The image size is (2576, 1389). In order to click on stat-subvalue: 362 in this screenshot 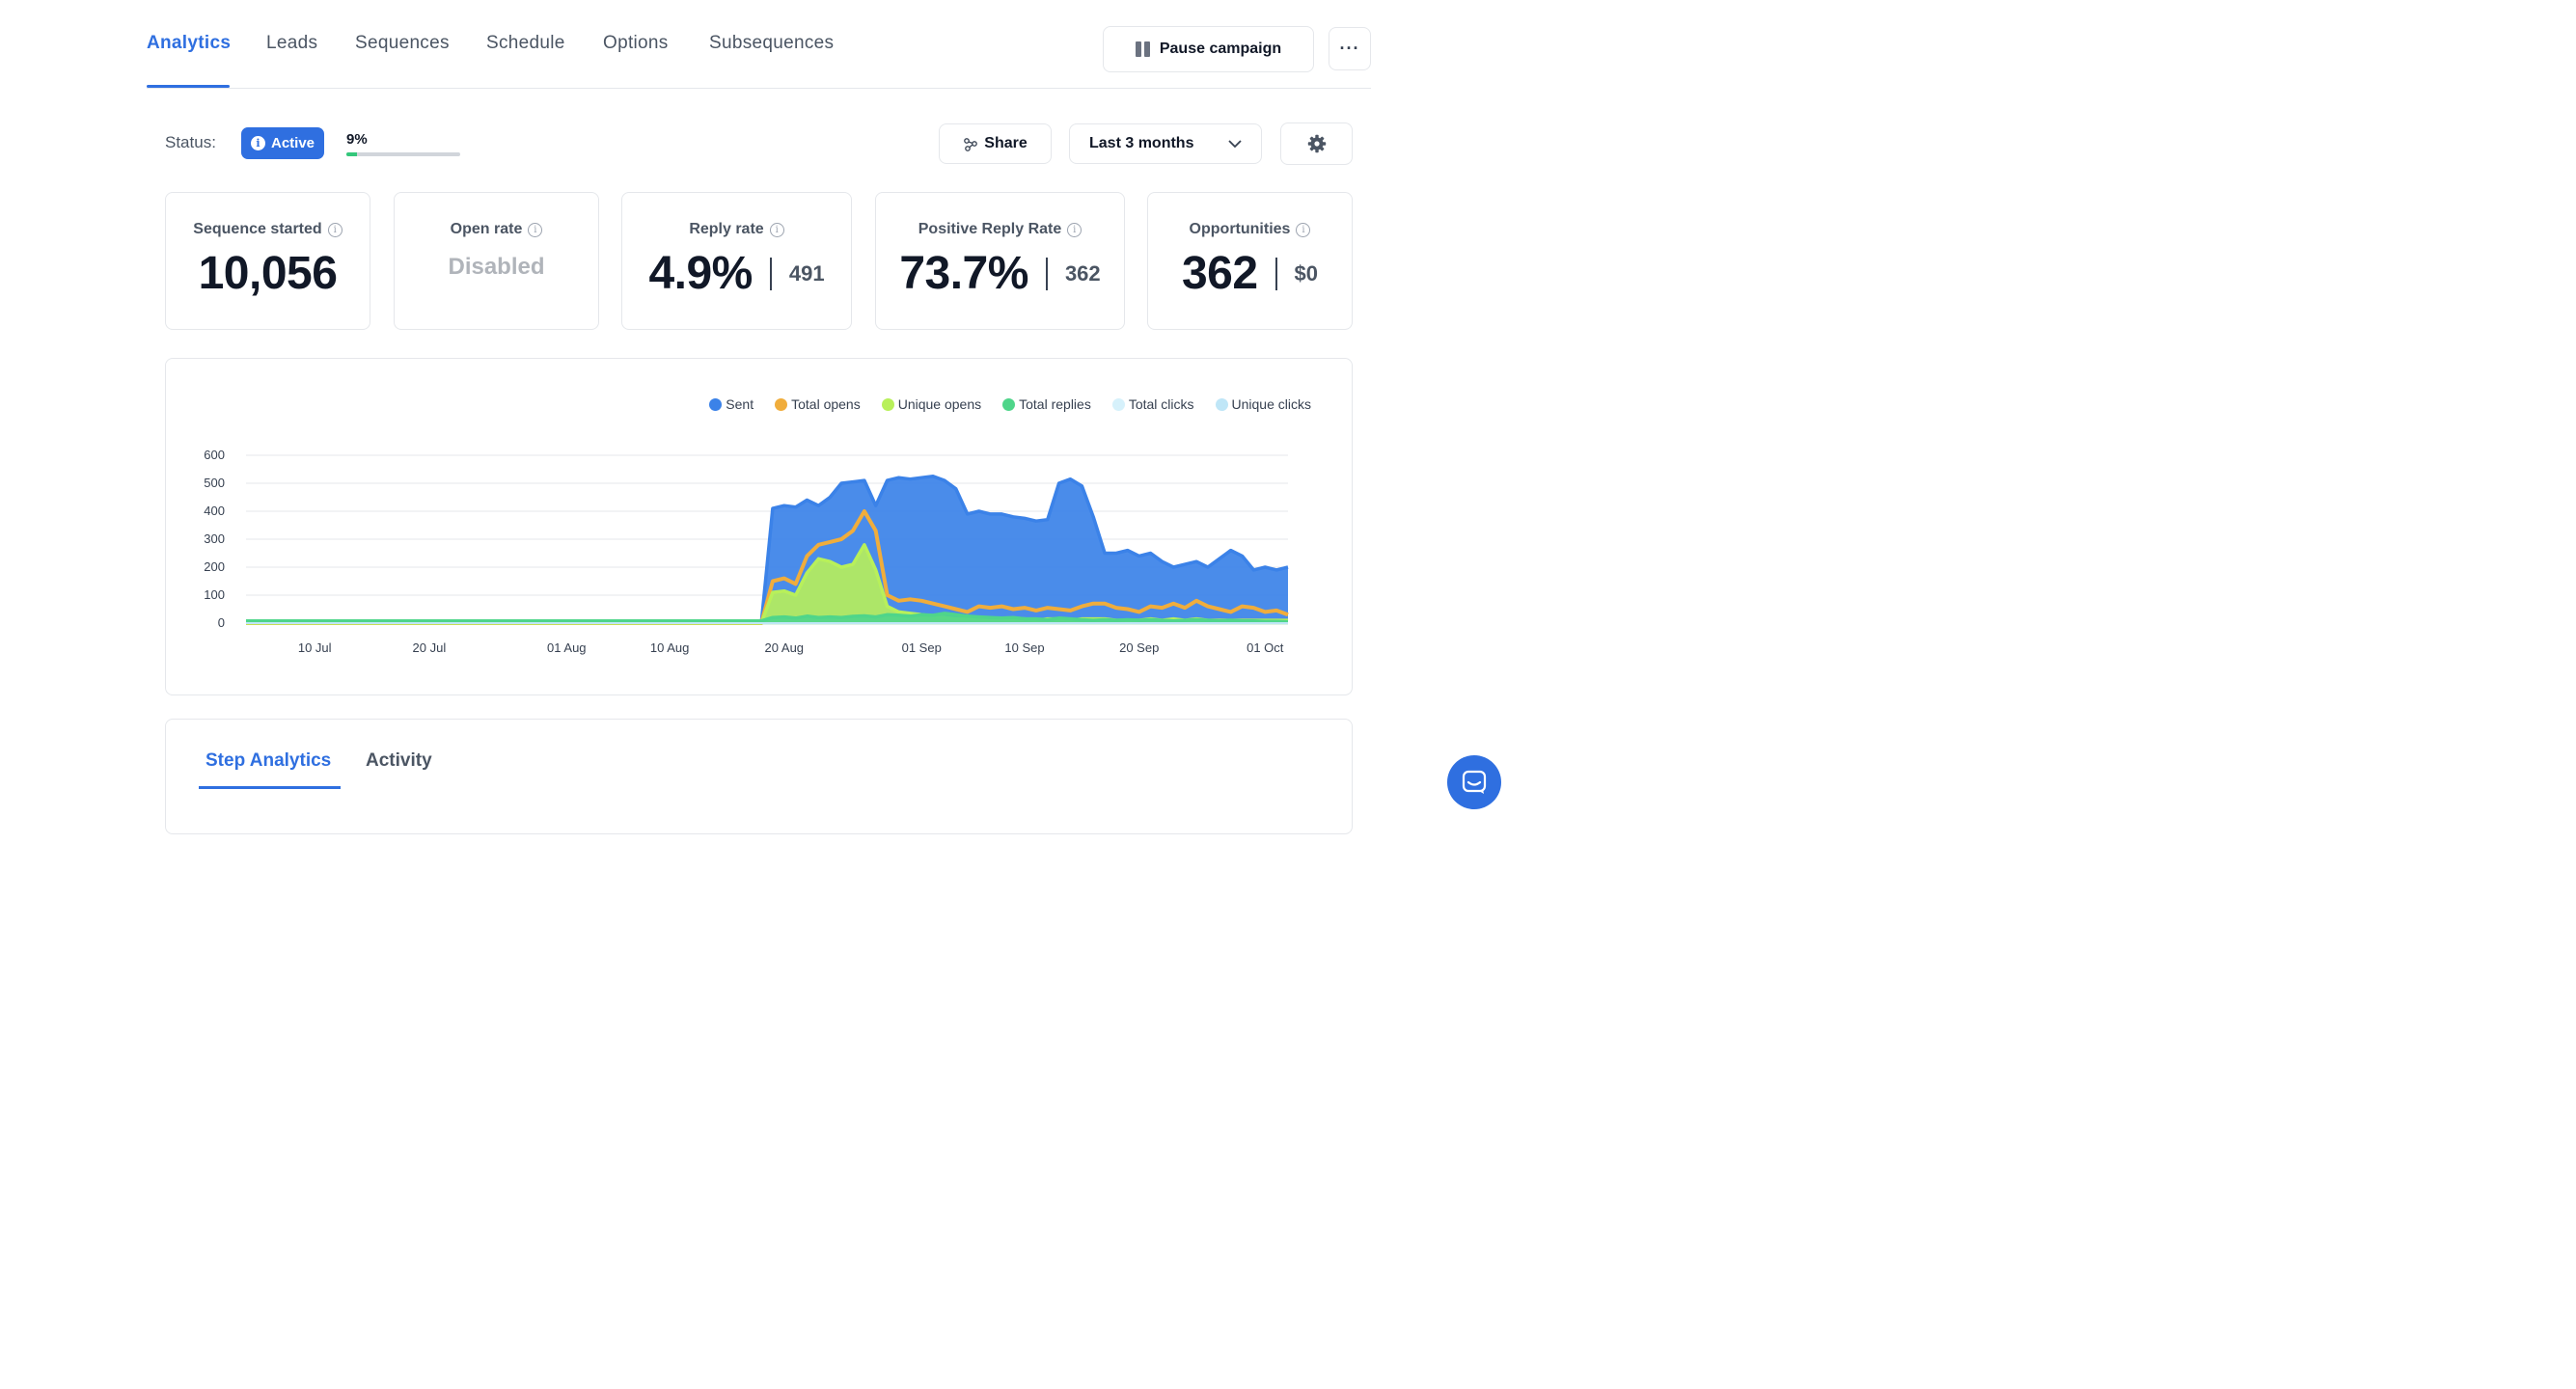, I will do `click(1082, 273)`.